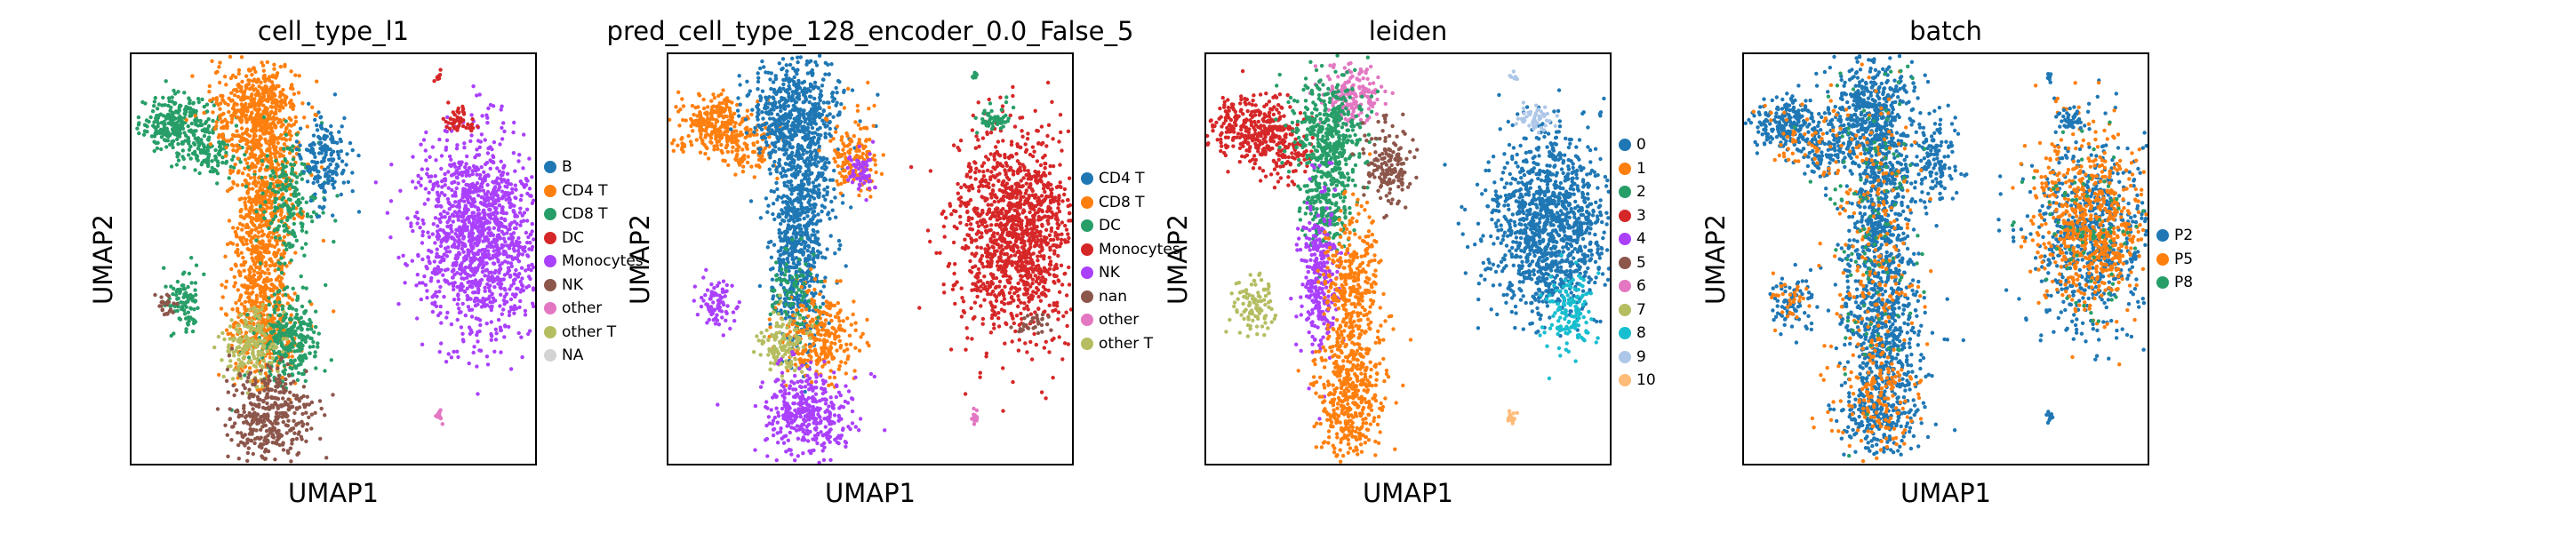 The image size is (2576, 533). Describe the element at coordinates (333, 258) in the screenshot. I see `scatter-plot-area` at that location.